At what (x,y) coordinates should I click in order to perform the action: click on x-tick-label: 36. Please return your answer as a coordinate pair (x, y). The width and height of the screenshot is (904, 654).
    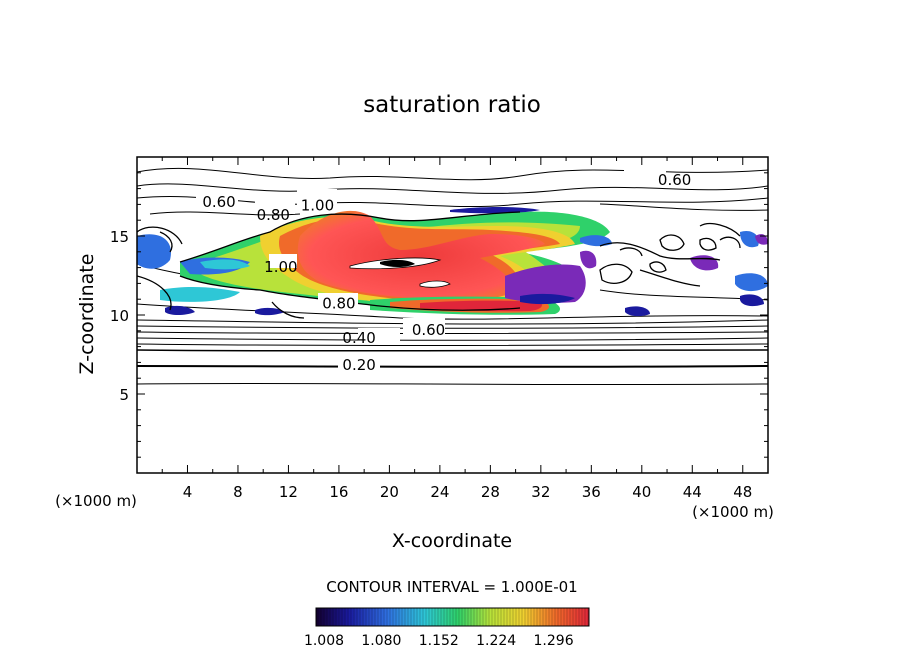
    Looking at the image, I should click on (591, 492).